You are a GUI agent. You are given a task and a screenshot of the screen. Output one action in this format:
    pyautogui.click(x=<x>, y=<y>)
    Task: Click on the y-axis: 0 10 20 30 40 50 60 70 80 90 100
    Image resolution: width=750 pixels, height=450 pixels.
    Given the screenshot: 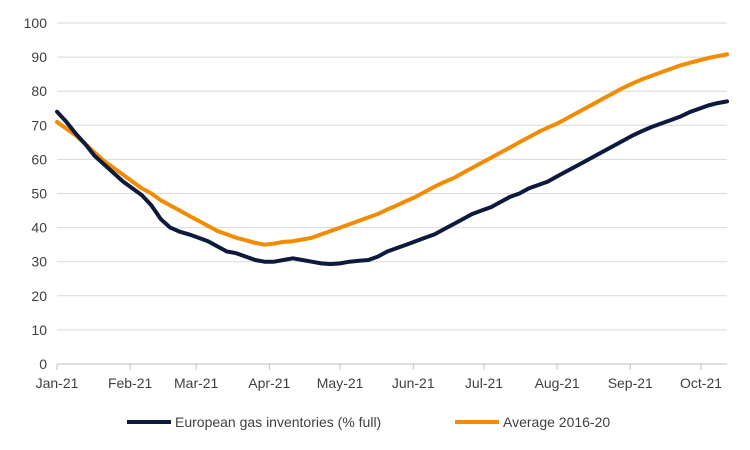 What is the action you would take?
    pyautogui.click(x=36, y=193)
    